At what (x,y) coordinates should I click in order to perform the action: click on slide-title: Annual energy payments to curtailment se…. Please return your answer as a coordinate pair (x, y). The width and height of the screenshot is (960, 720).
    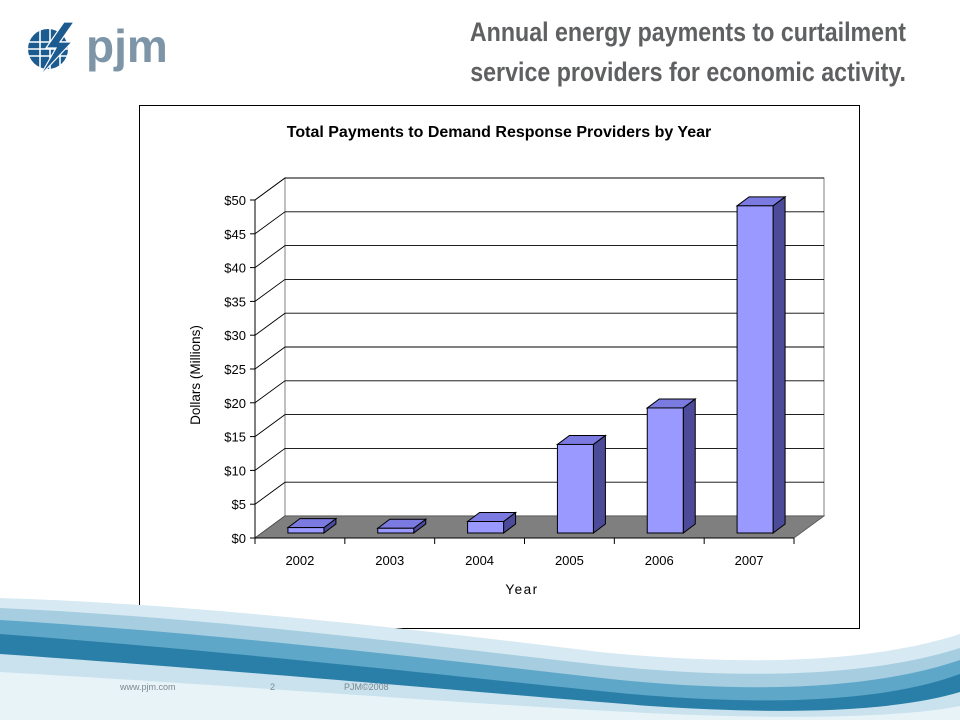
    Looking at the image, I should click on (648, 52).